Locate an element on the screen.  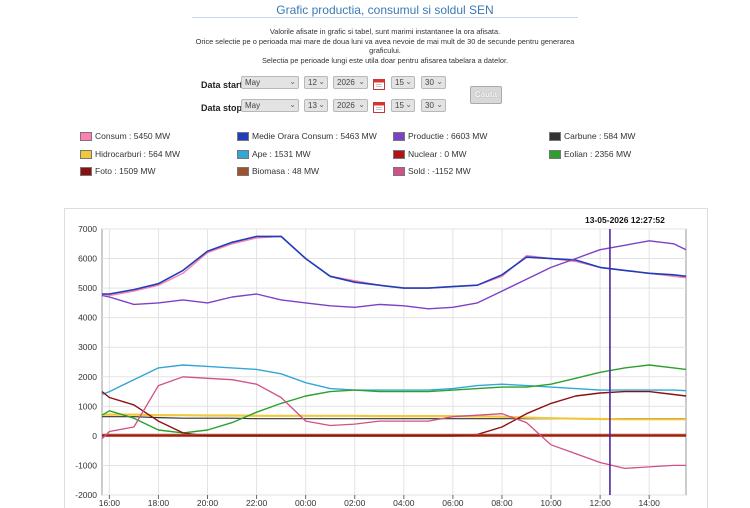
start-hour-select: 15 ⌄ is located at coordinates (403, 82).